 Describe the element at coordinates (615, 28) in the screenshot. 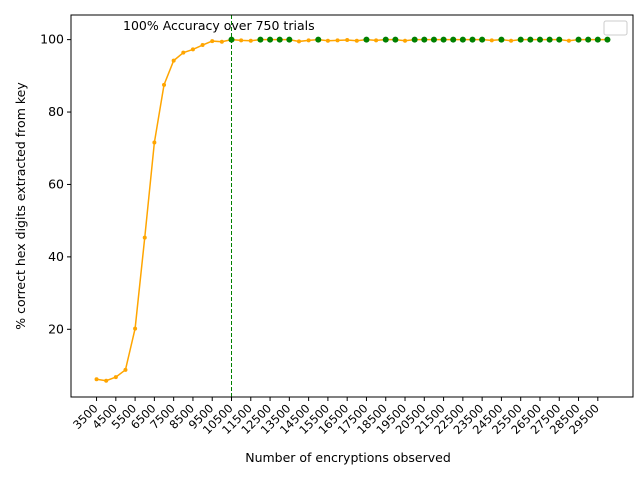

I see `legend-box` at that location.